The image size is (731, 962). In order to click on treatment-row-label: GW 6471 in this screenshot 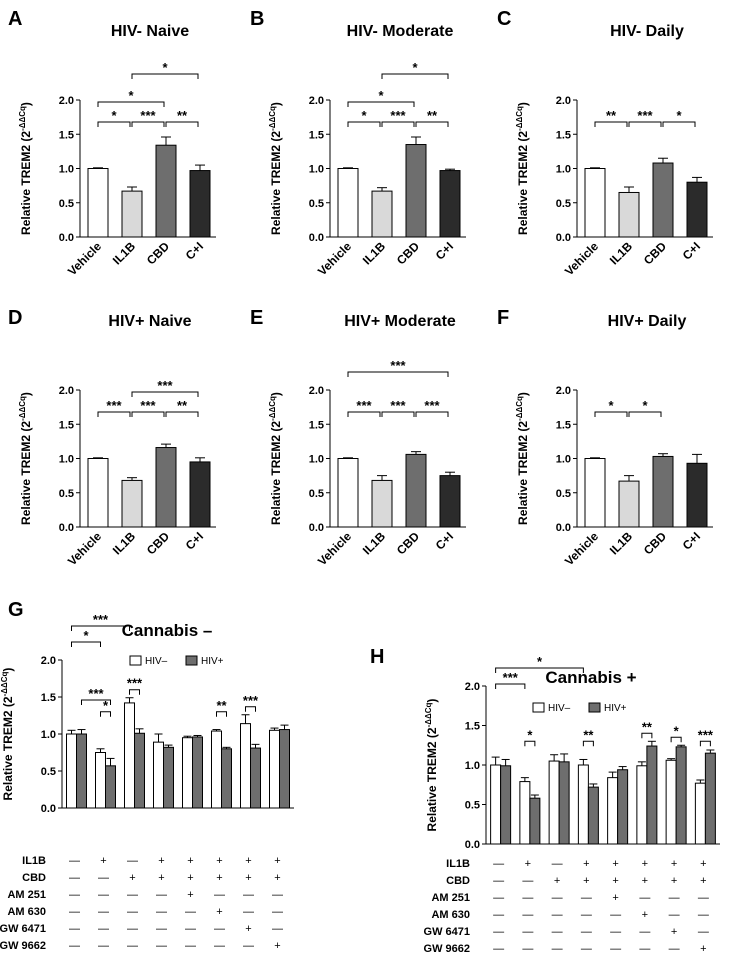, I will do `click(23, 929)`.